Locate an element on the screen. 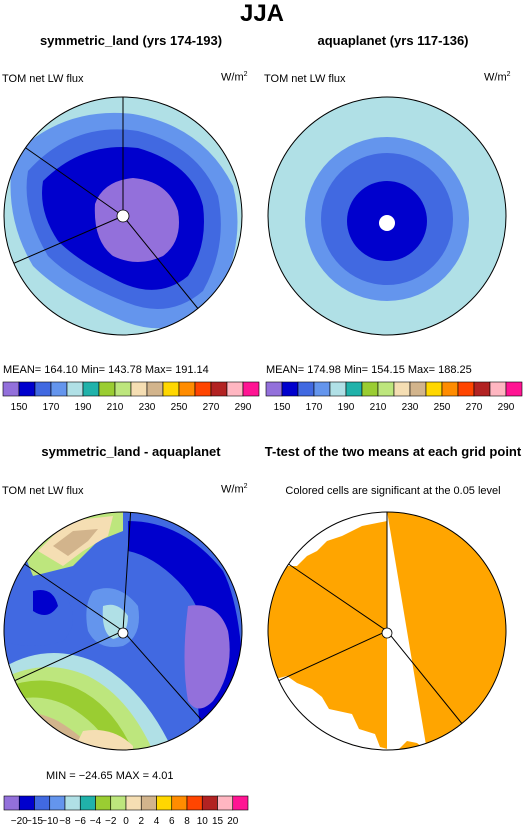 The height and width of the screenshot is (827, 524). panel-3-variable: TOM net LW flux is located at coordinates (43, 491).